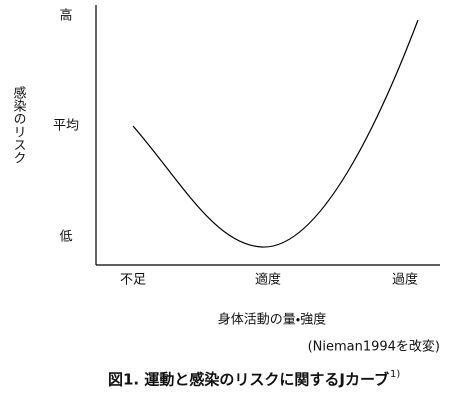 The width and height of the screenshot is (458, 404). I want to click on y-label: 低, so click(65, 237).